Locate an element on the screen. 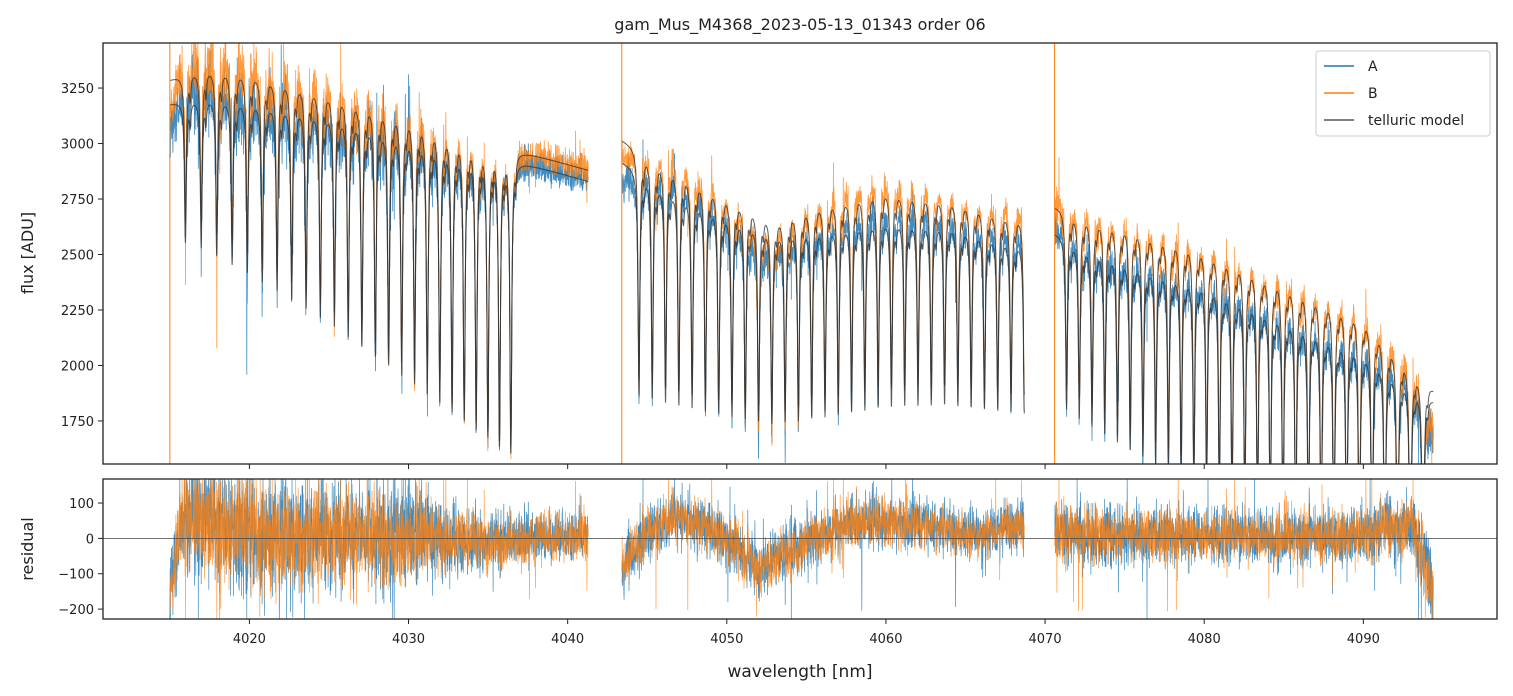  x-tick-label: 4030 is located at coordinates (408, 639).